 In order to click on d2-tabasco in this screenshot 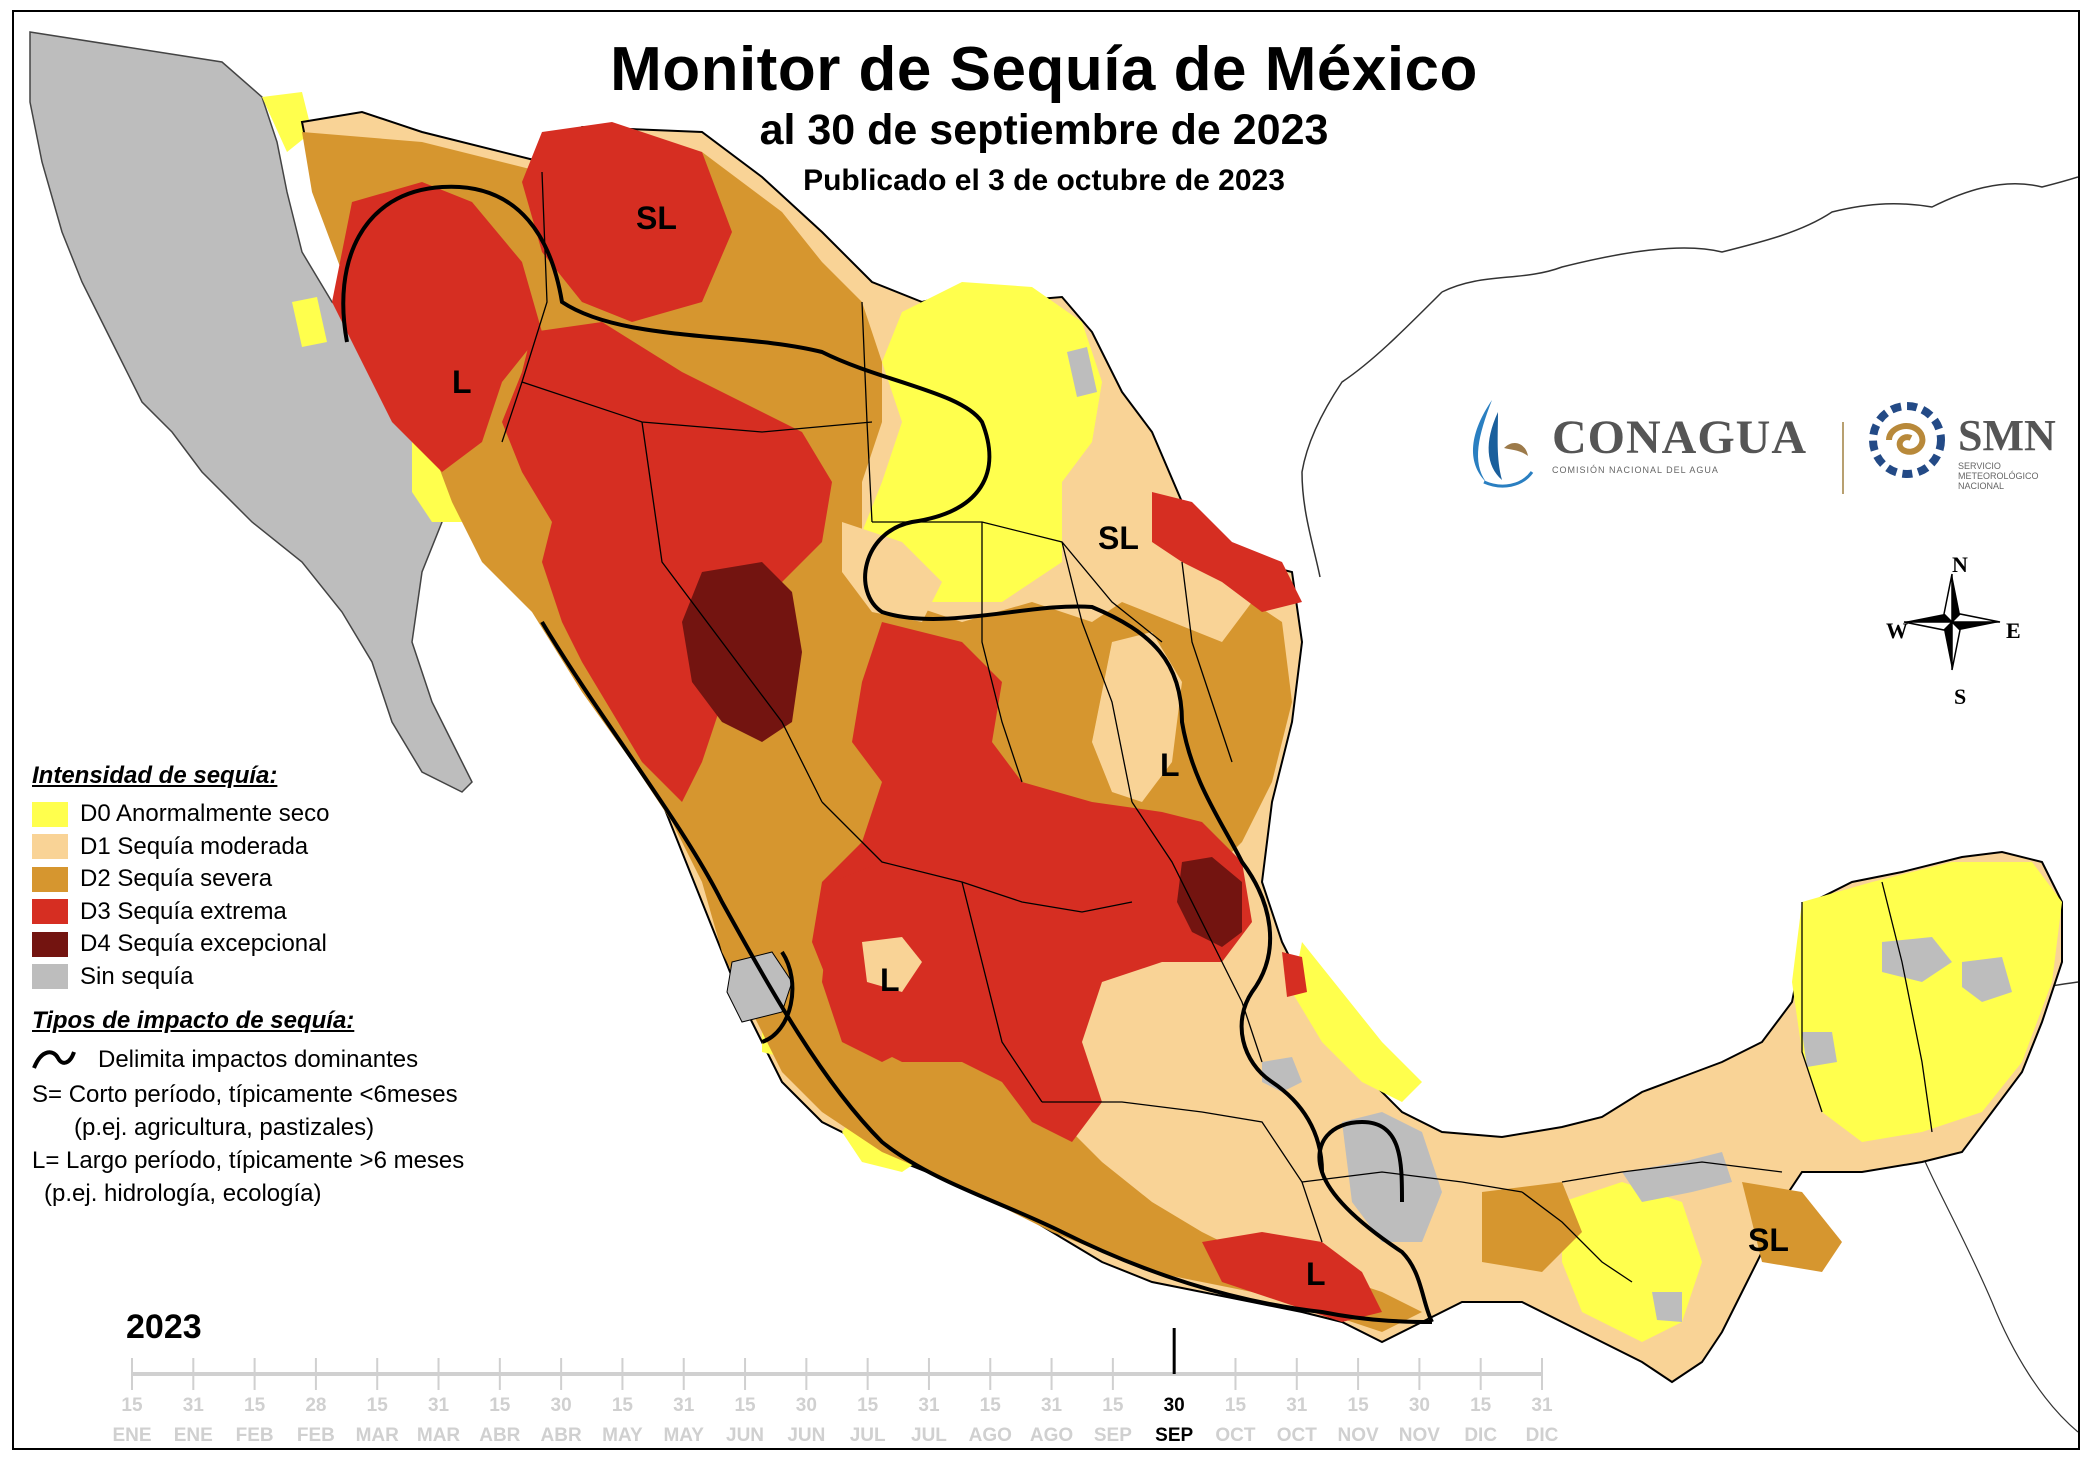, I will do `click(1532, 1227)`.